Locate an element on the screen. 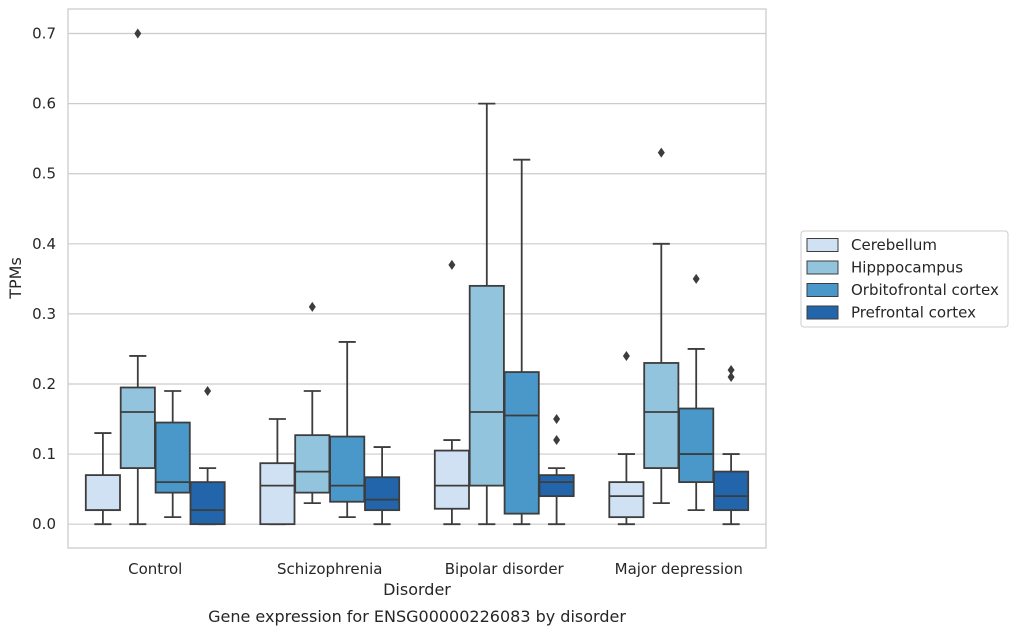  legend-swatch-cerebellum is located at coordinates (822, 245).